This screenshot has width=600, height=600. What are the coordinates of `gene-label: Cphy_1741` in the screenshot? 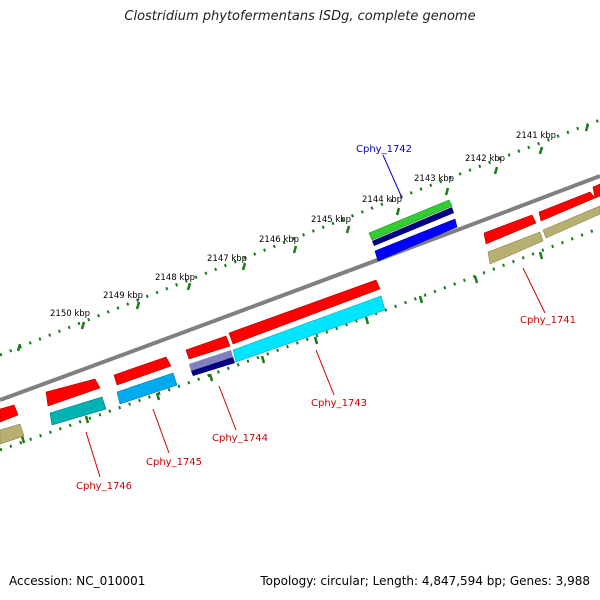 It's located at (548, 320).